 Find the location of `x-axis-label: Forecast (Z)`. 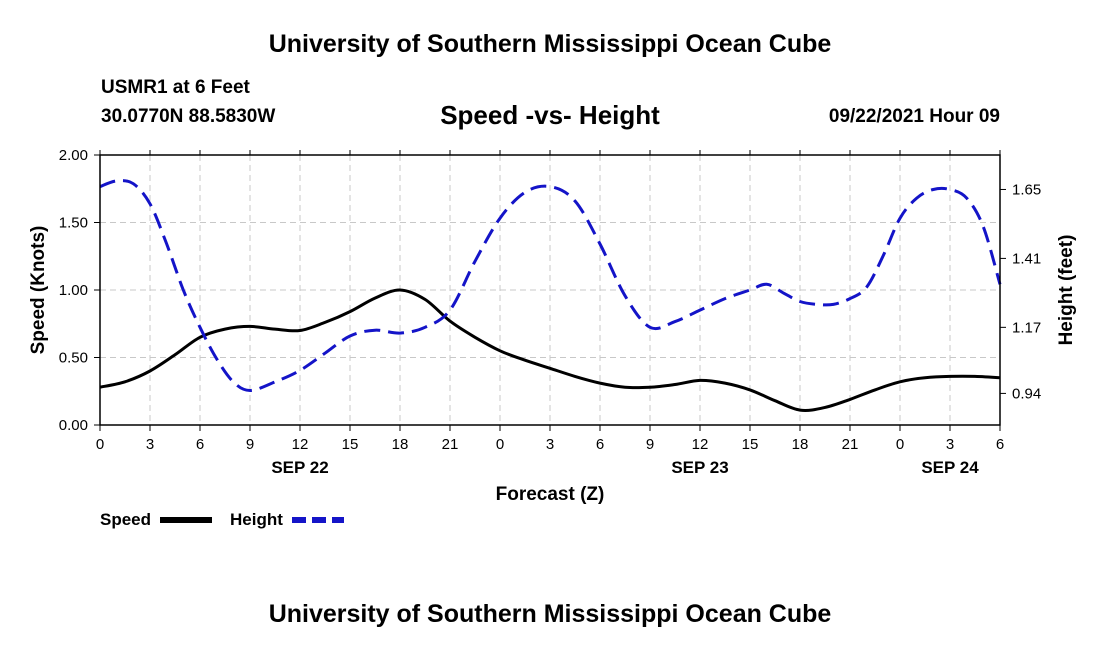

x-axis-label: Forecast (Z) is located at coordinates (550, 494).